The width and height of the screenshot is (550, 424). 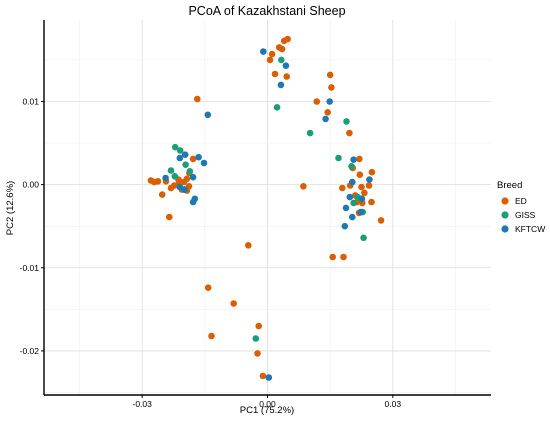 I want to click on legend-marker-giss, so click(x=505, y=215).